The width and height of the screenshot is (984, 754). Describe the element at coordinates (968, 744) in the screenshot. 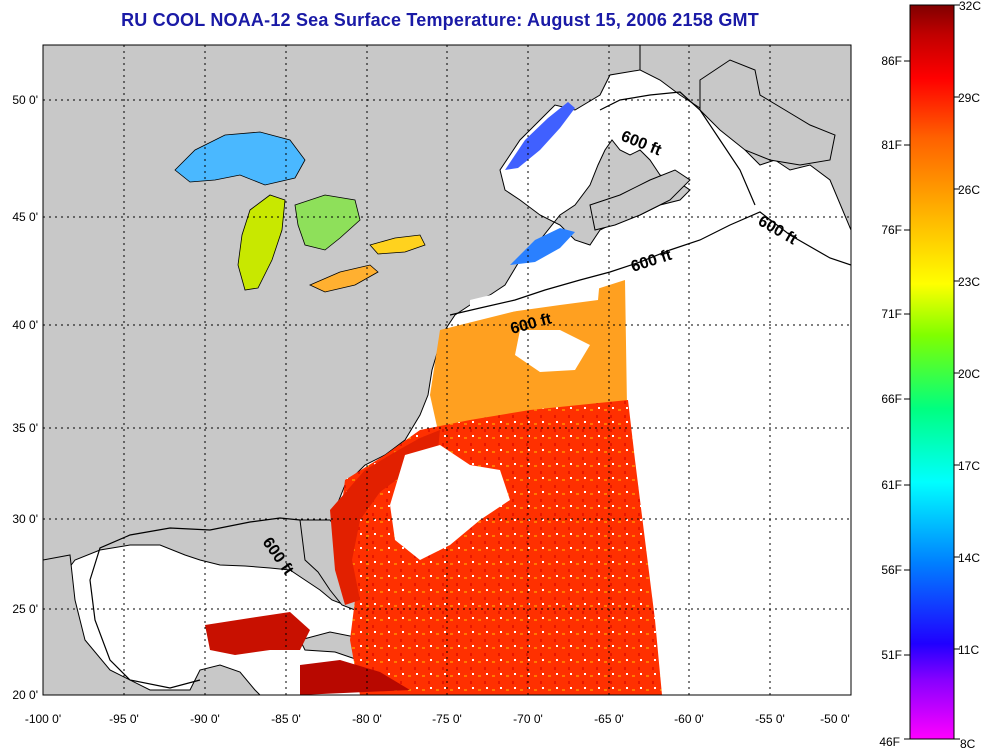

I see `celsius-label: 8C` at that location.